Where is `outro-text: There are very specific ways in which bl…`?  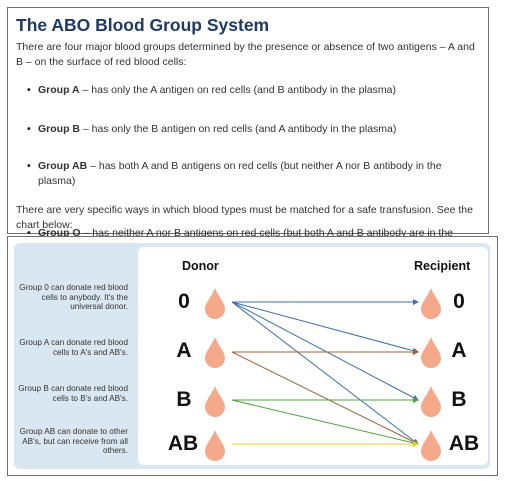 outro-text: There are very specific ways in which bl… is located at coordinates (244, 217).